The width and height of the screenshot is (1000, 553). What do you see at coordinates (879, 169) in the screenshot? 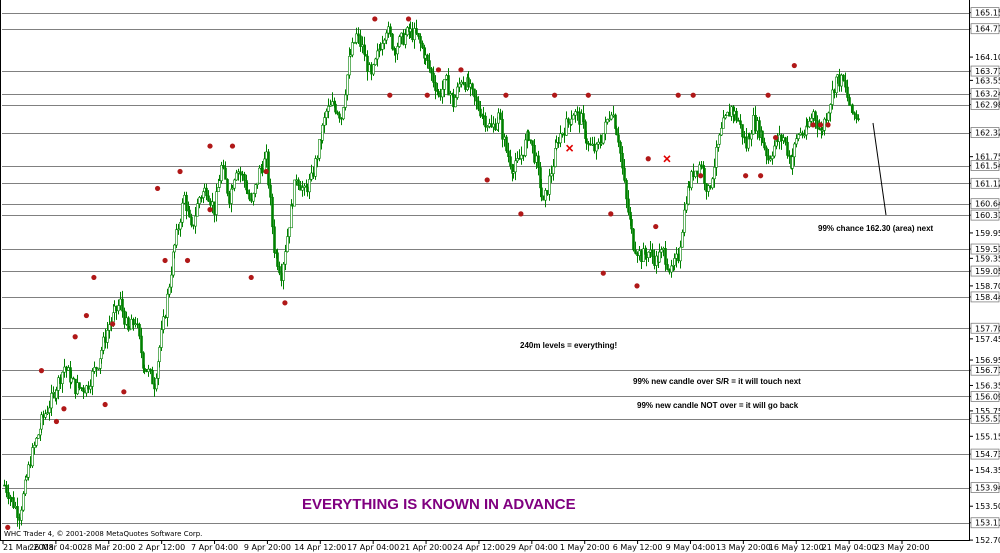
I see `chance-pointer-line` at bounding box center [879, 169].